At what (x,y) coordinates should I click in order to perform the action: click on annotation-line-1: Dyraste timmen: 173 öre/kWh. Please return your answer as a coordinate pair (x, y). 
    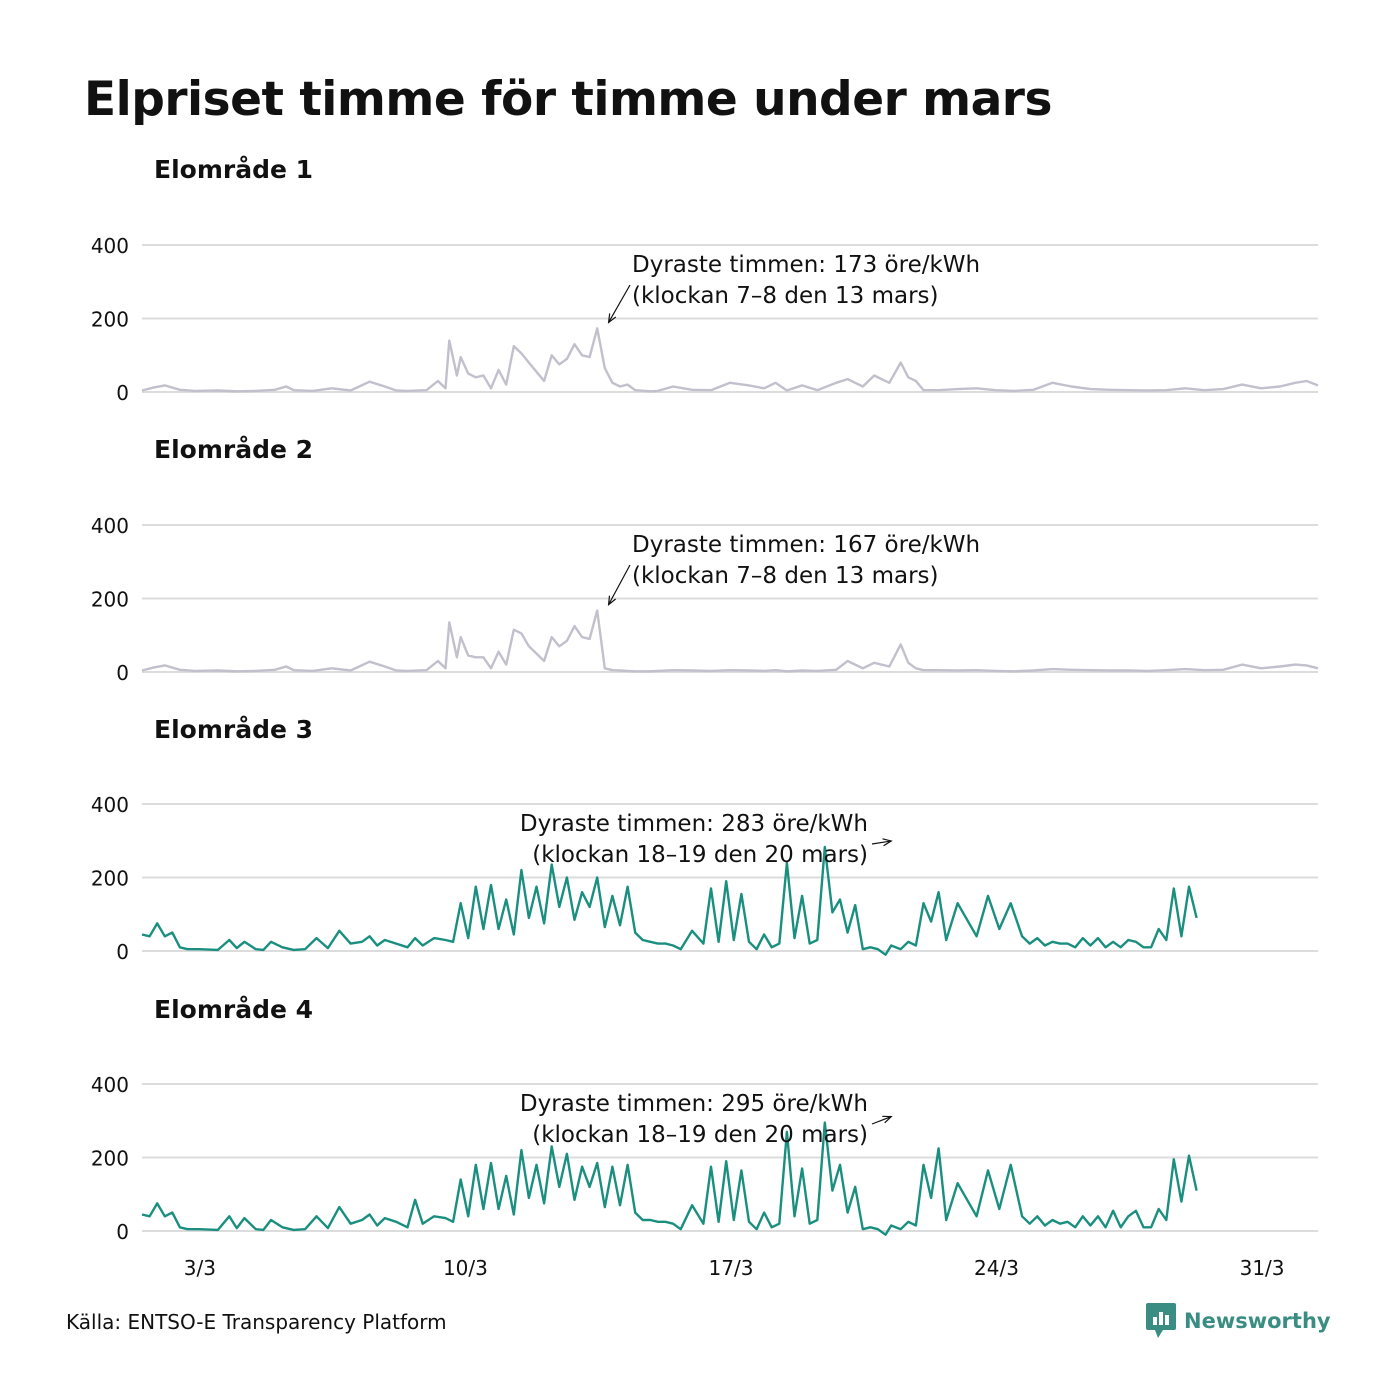
    Looking at the image, I should click on (806, 265).